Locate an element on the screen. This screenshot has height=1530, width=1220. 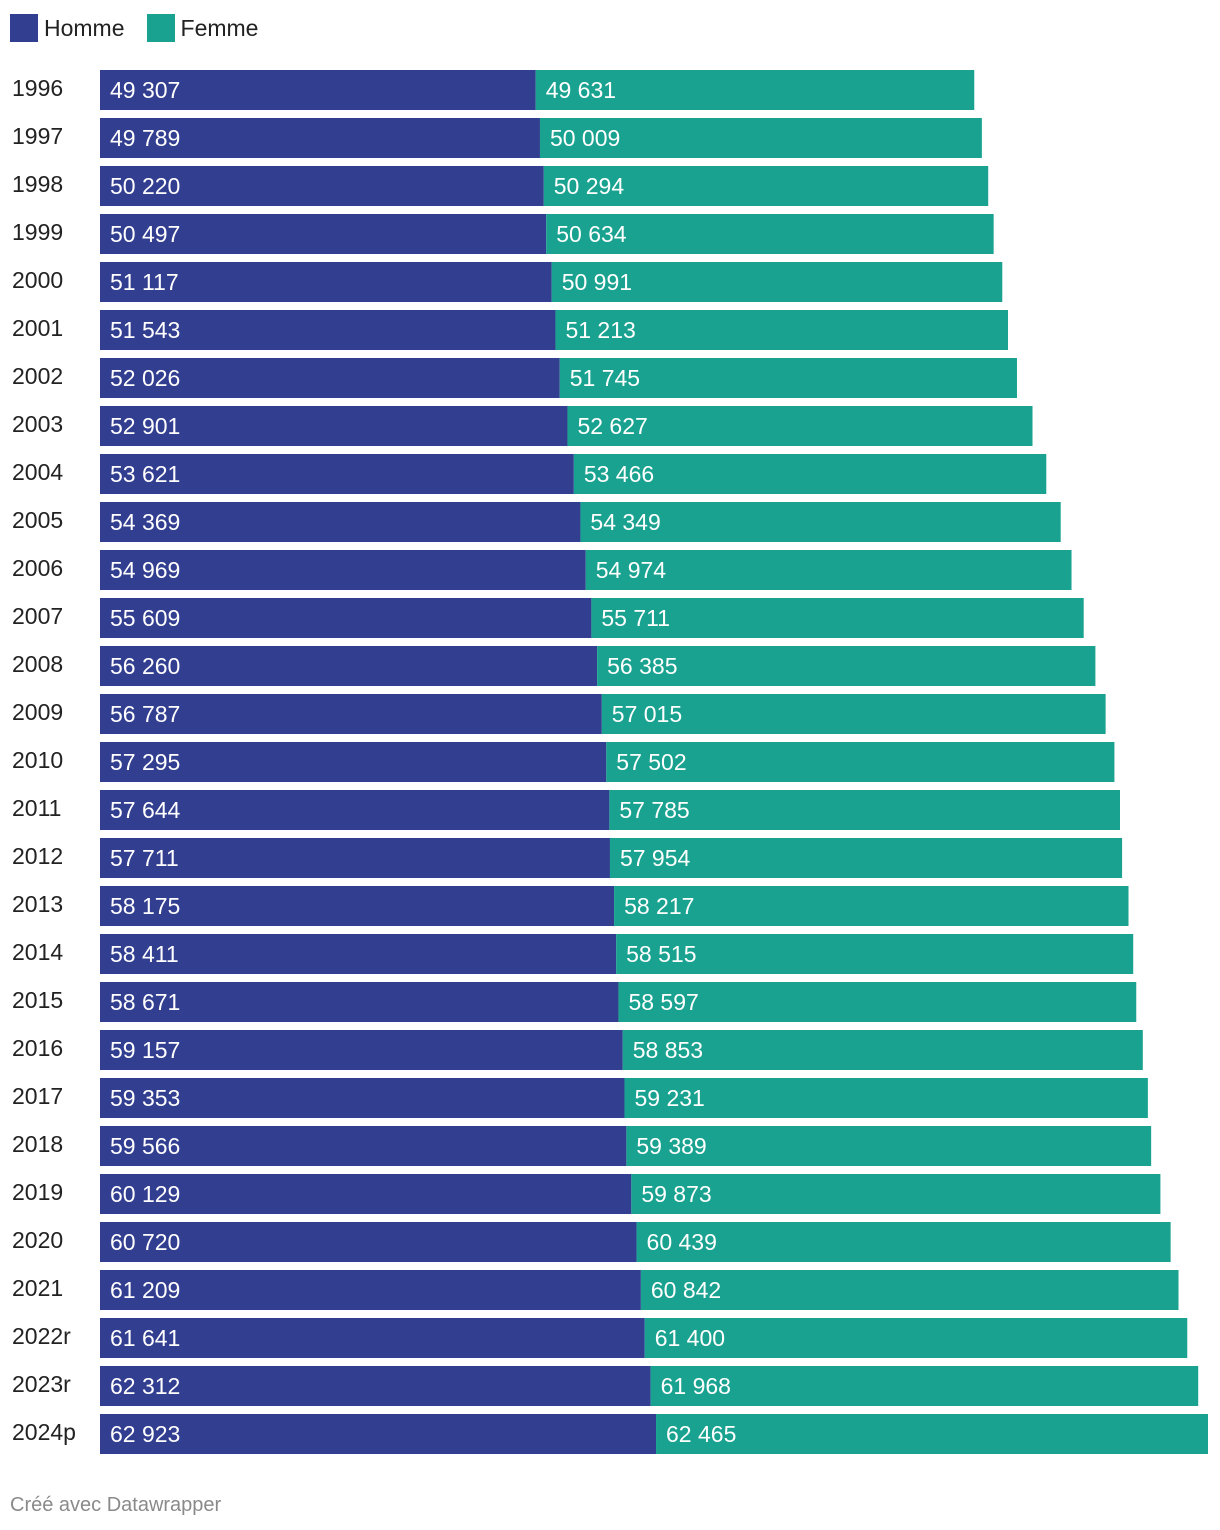
category-label: 2015 is located at coordinates (37, 1000).